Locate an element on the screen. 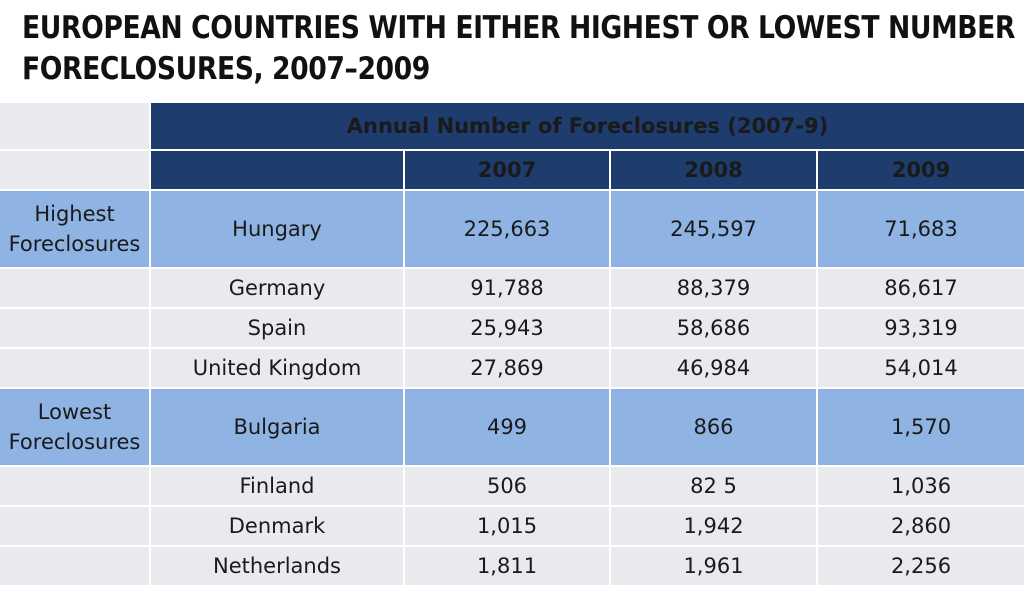 Image resolution: width=1024 pixels, height=590 pixels. value-cell: 499 is located at coordinates (507, 427).